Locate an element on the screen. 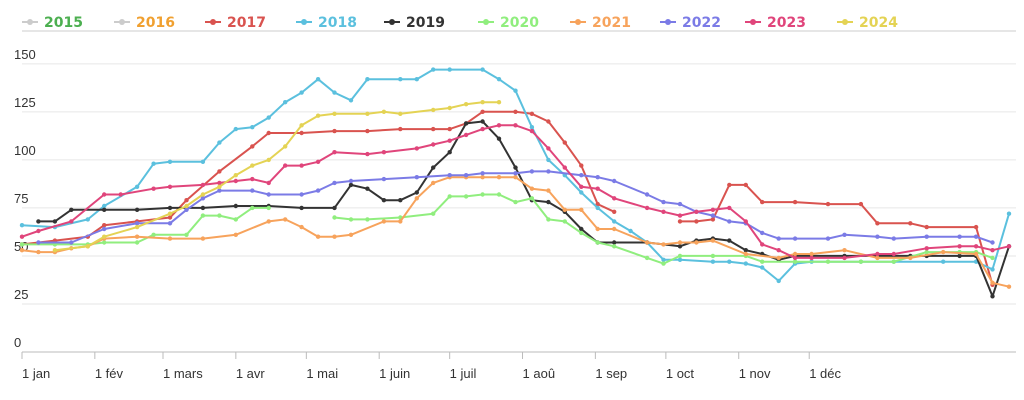 Image resolution: width=1024 pixels, height=400 pixels. series-line-2020 is located at coordinates (145, 226).